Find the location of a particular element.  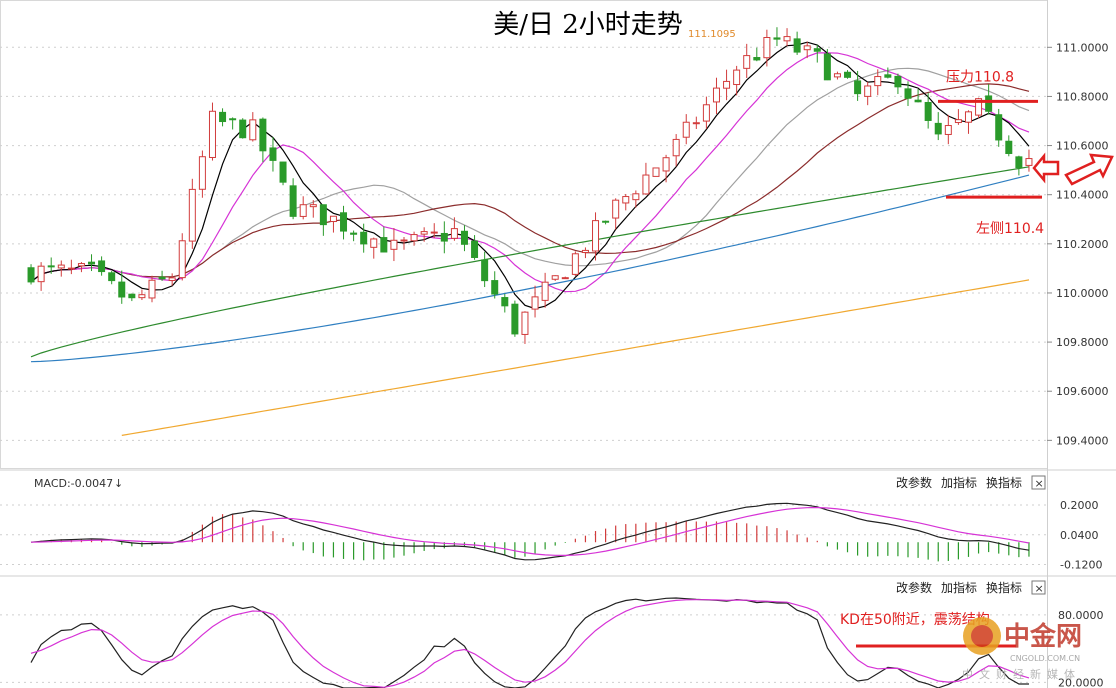

kd-tick-label: 20.0000 is located at coordinates (1081, 682).